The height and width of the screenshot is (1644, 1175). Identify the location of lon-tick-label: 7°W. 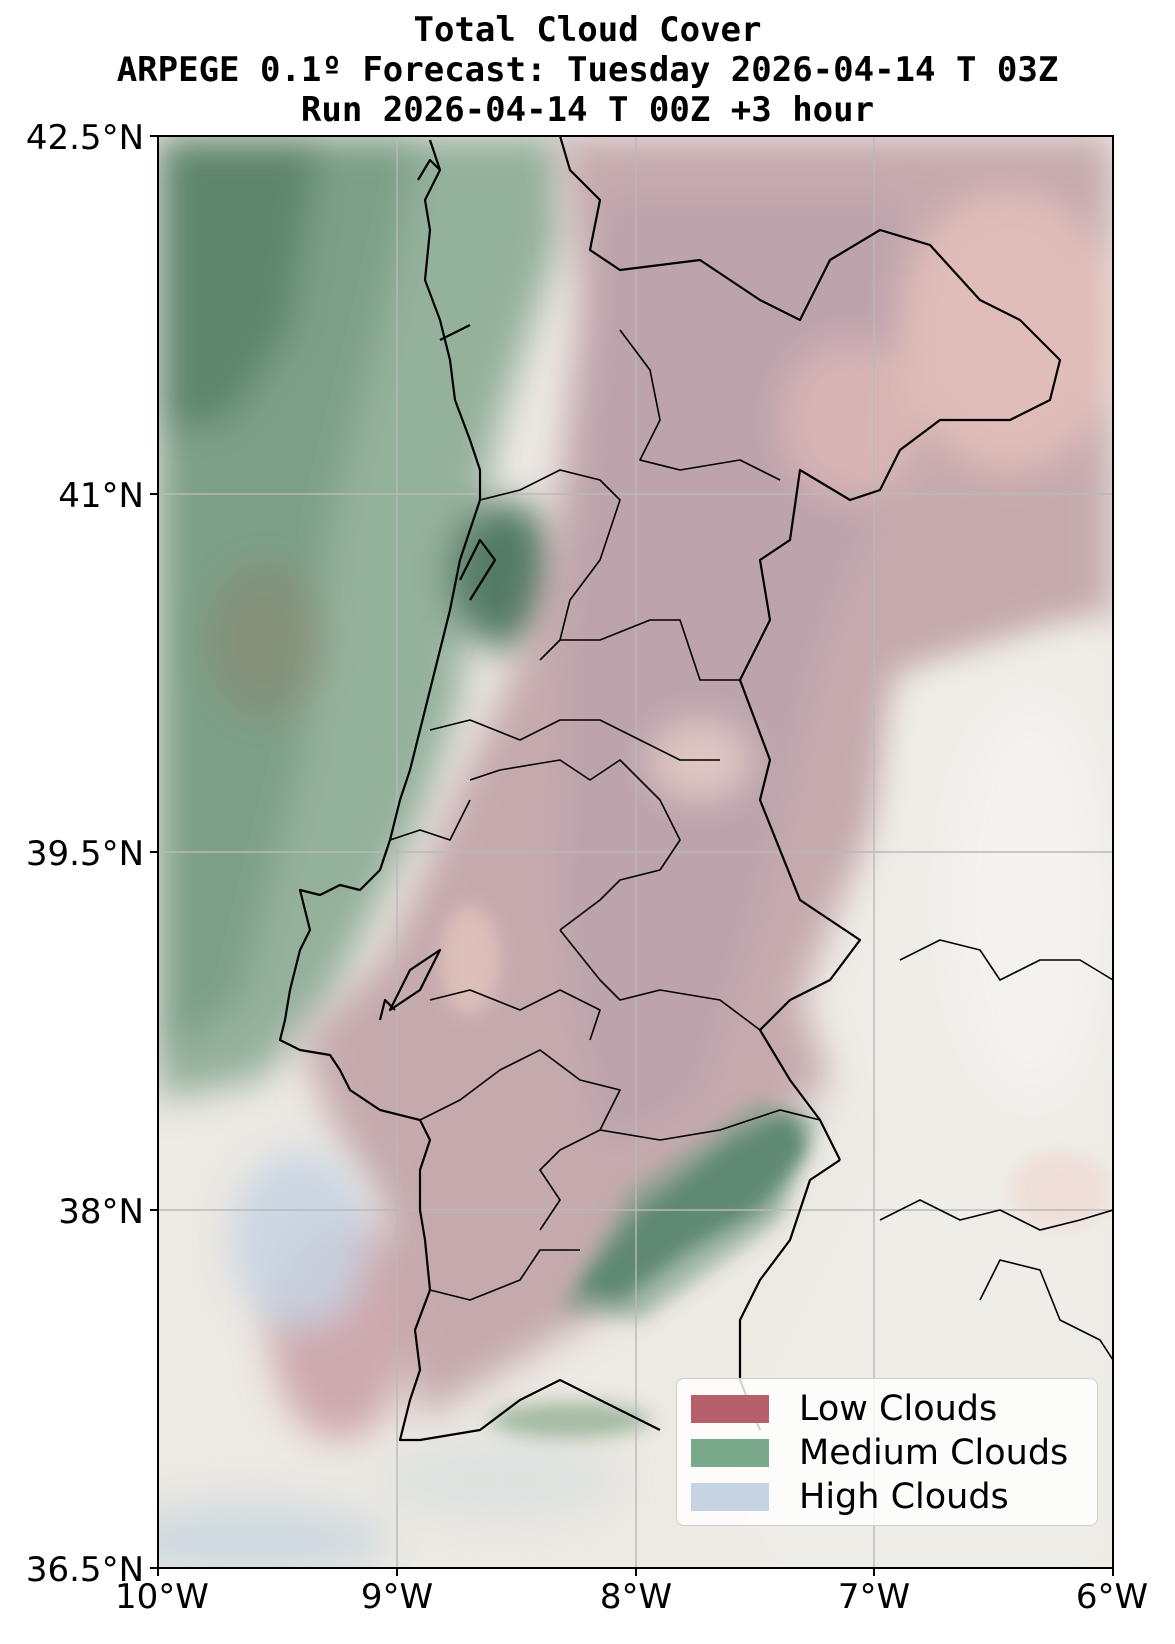
(874, 1597).